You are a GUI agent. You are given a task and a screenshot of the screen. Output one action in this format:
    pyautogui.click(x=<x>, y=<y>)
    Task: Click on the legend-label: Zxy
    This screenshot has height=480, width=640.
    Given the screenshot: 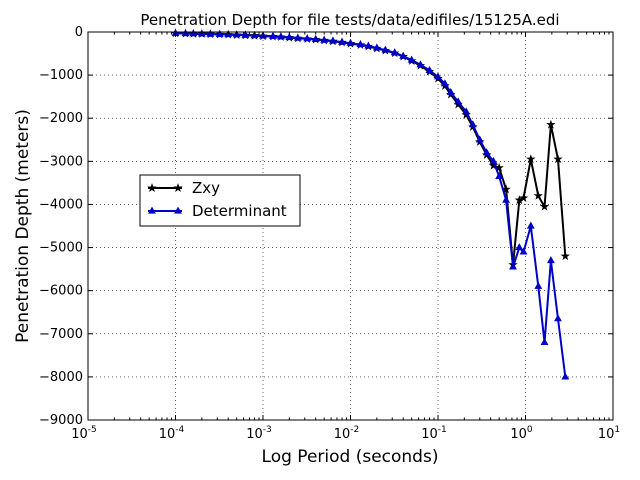 What is the action you would take?
    pyautogui.click(x=206, y=188)
    